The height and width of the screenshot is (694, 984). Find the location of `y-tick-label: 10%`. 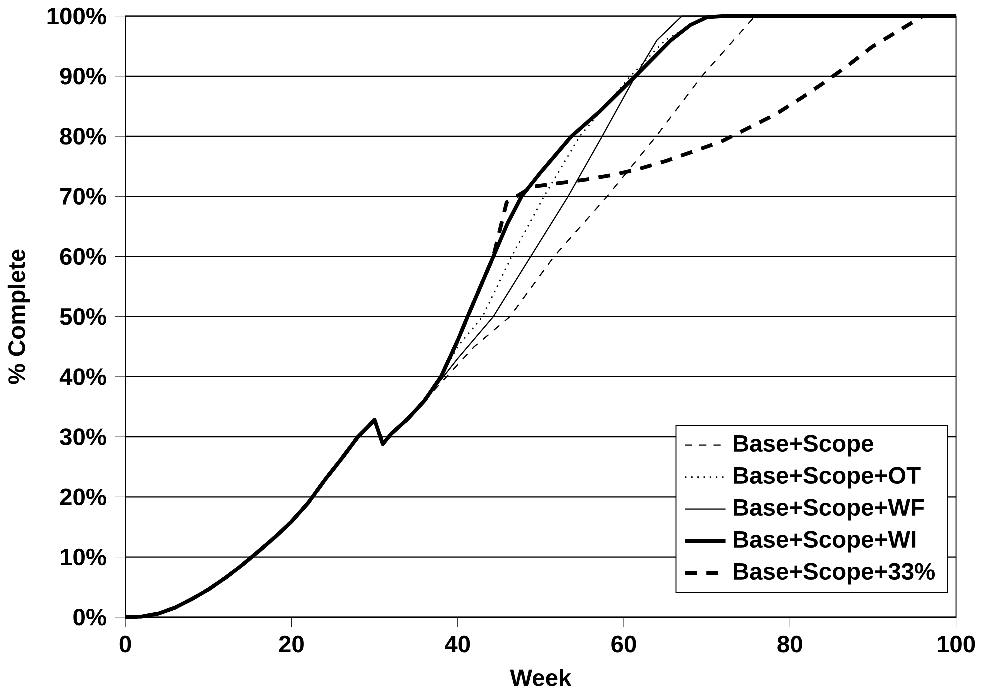

y-tick-label: 10% is located at coordinates (83, 557).